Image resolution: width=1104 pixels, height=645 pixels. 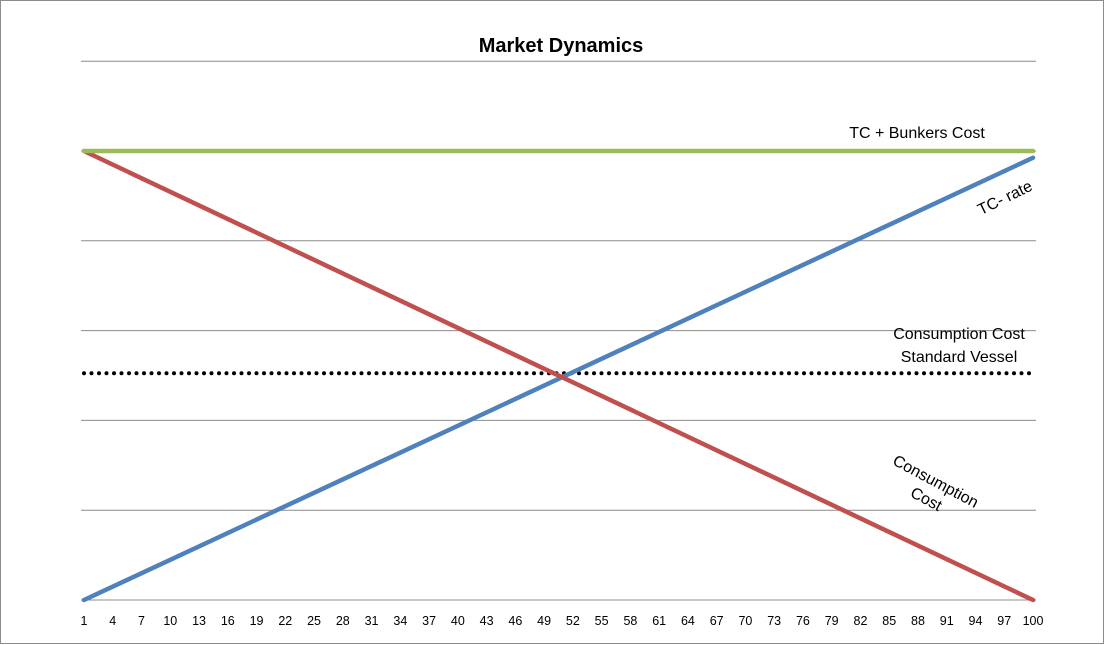 What do you see at coordinates (257, 621) in the screenshot?
I see `x-tick-label: 19` at bounding box center [257, 621].